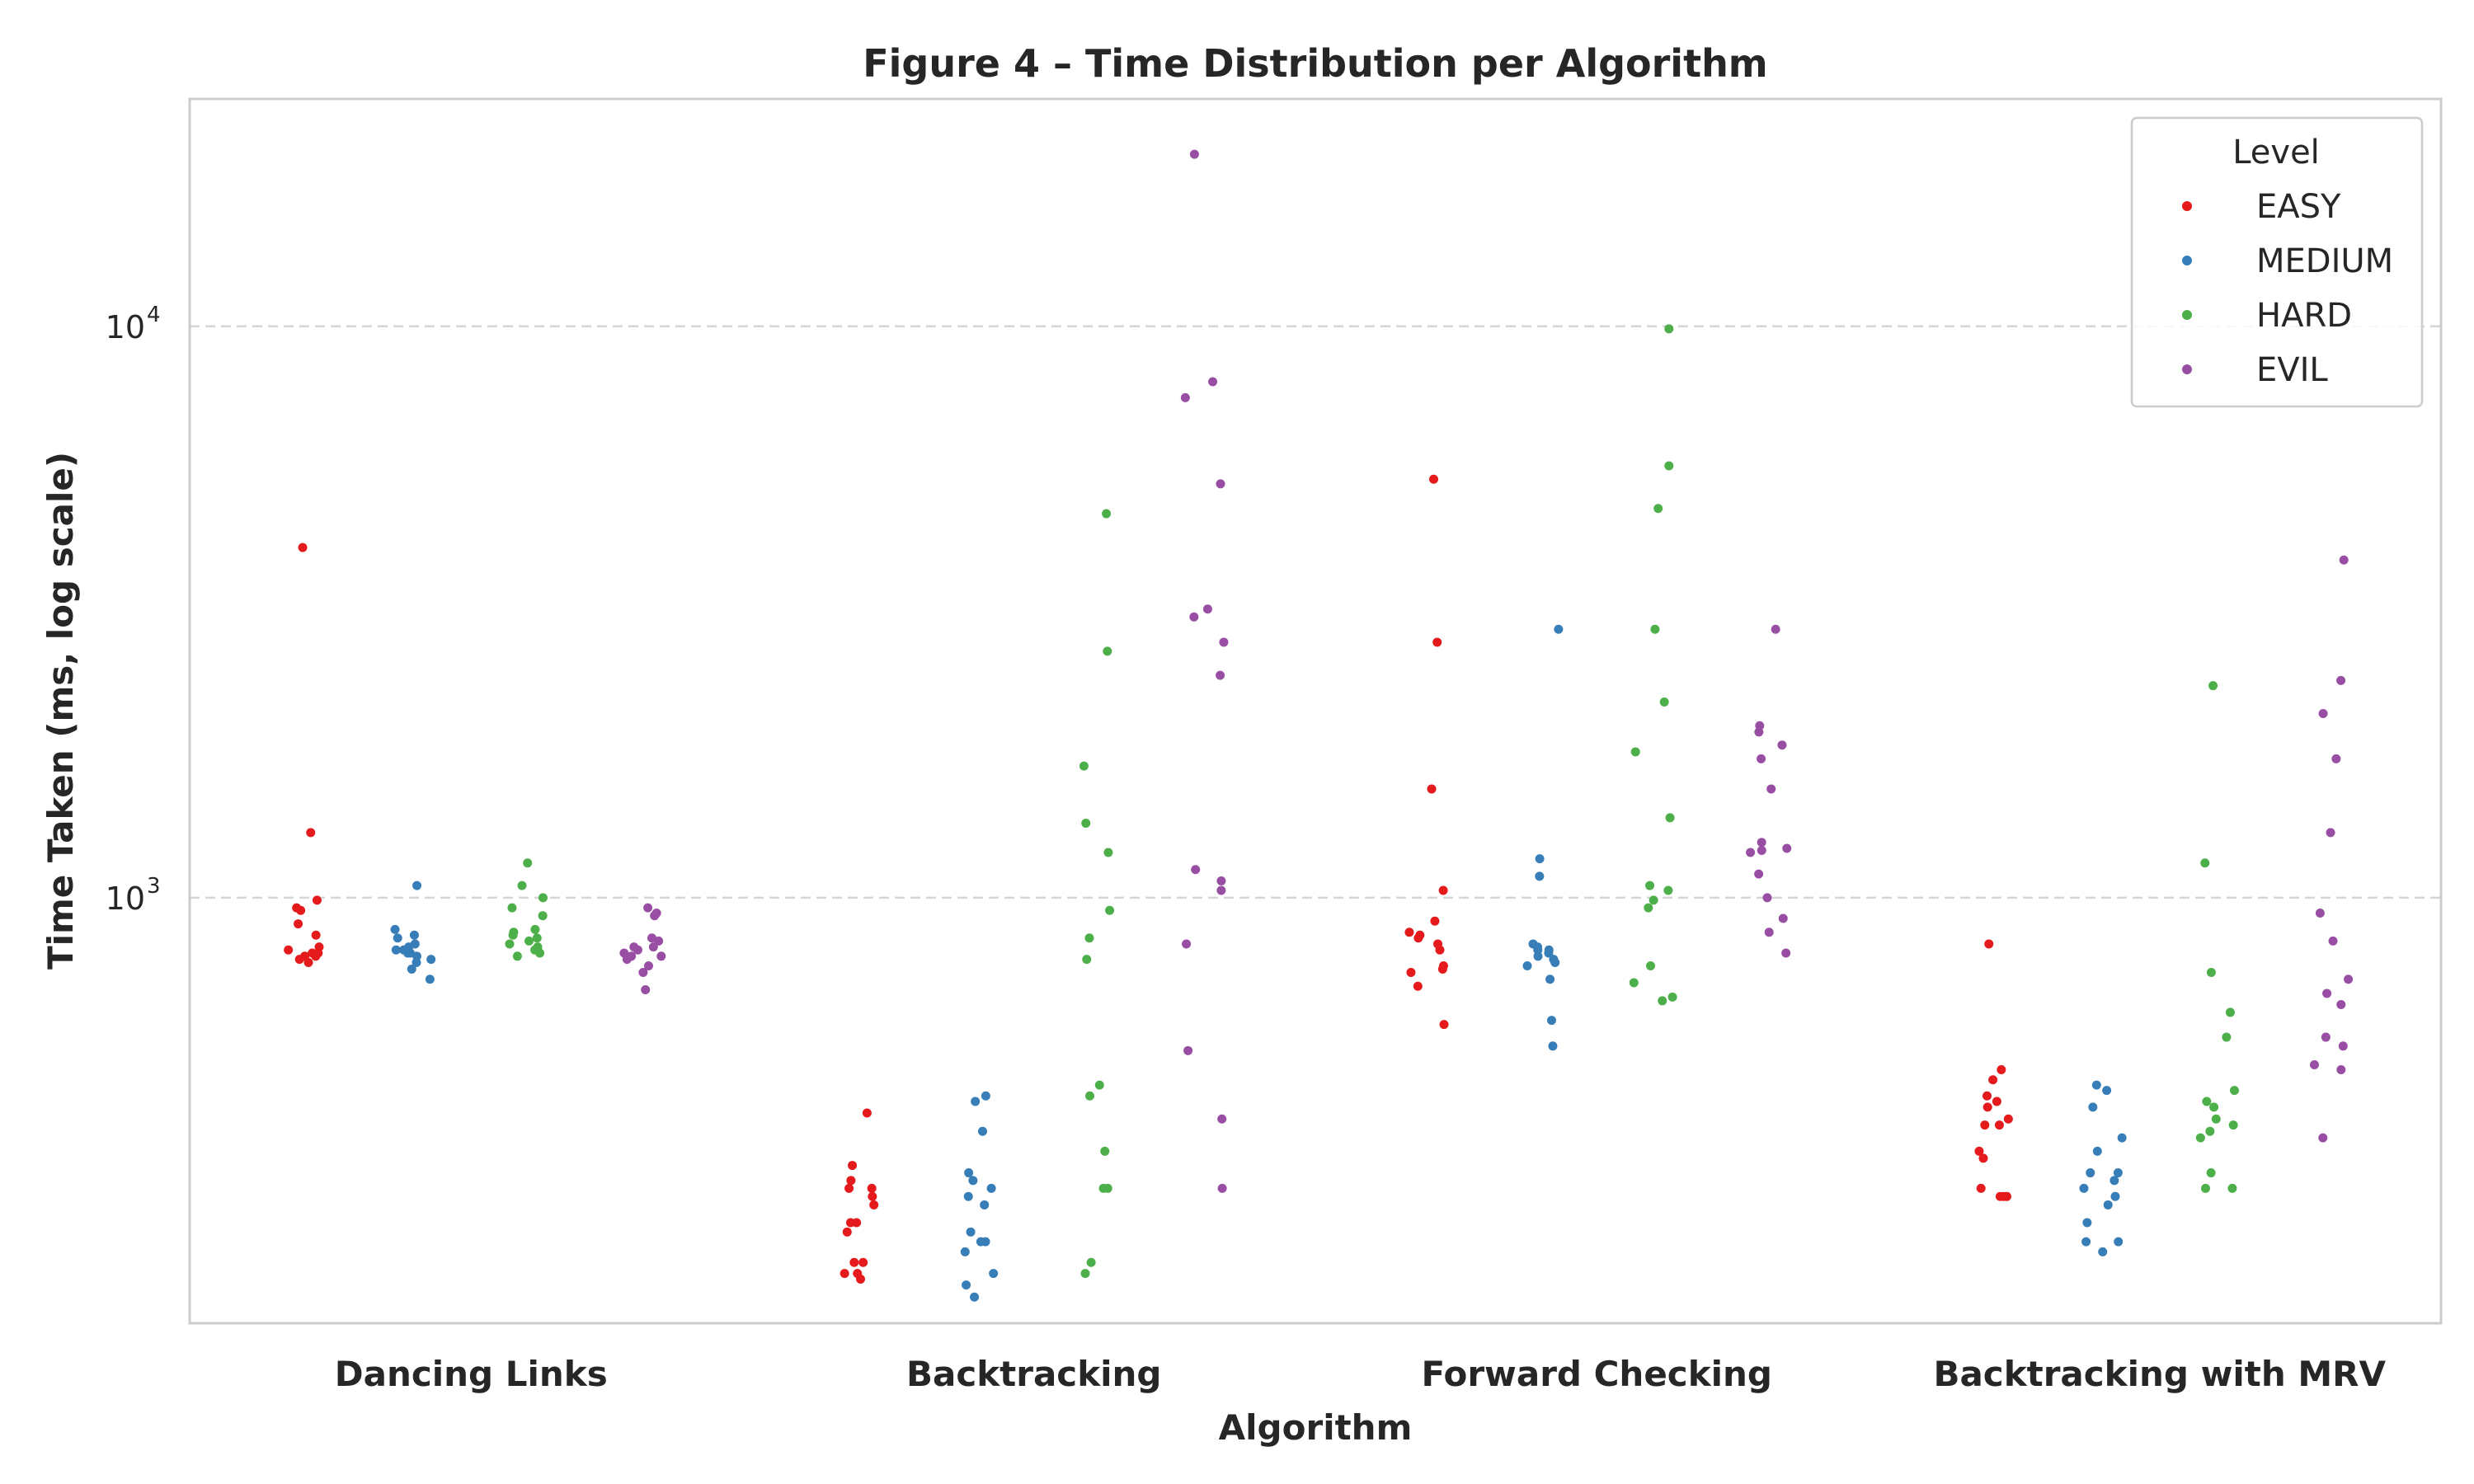  I want to click on legend-label: EASY, so click(2298, 207).